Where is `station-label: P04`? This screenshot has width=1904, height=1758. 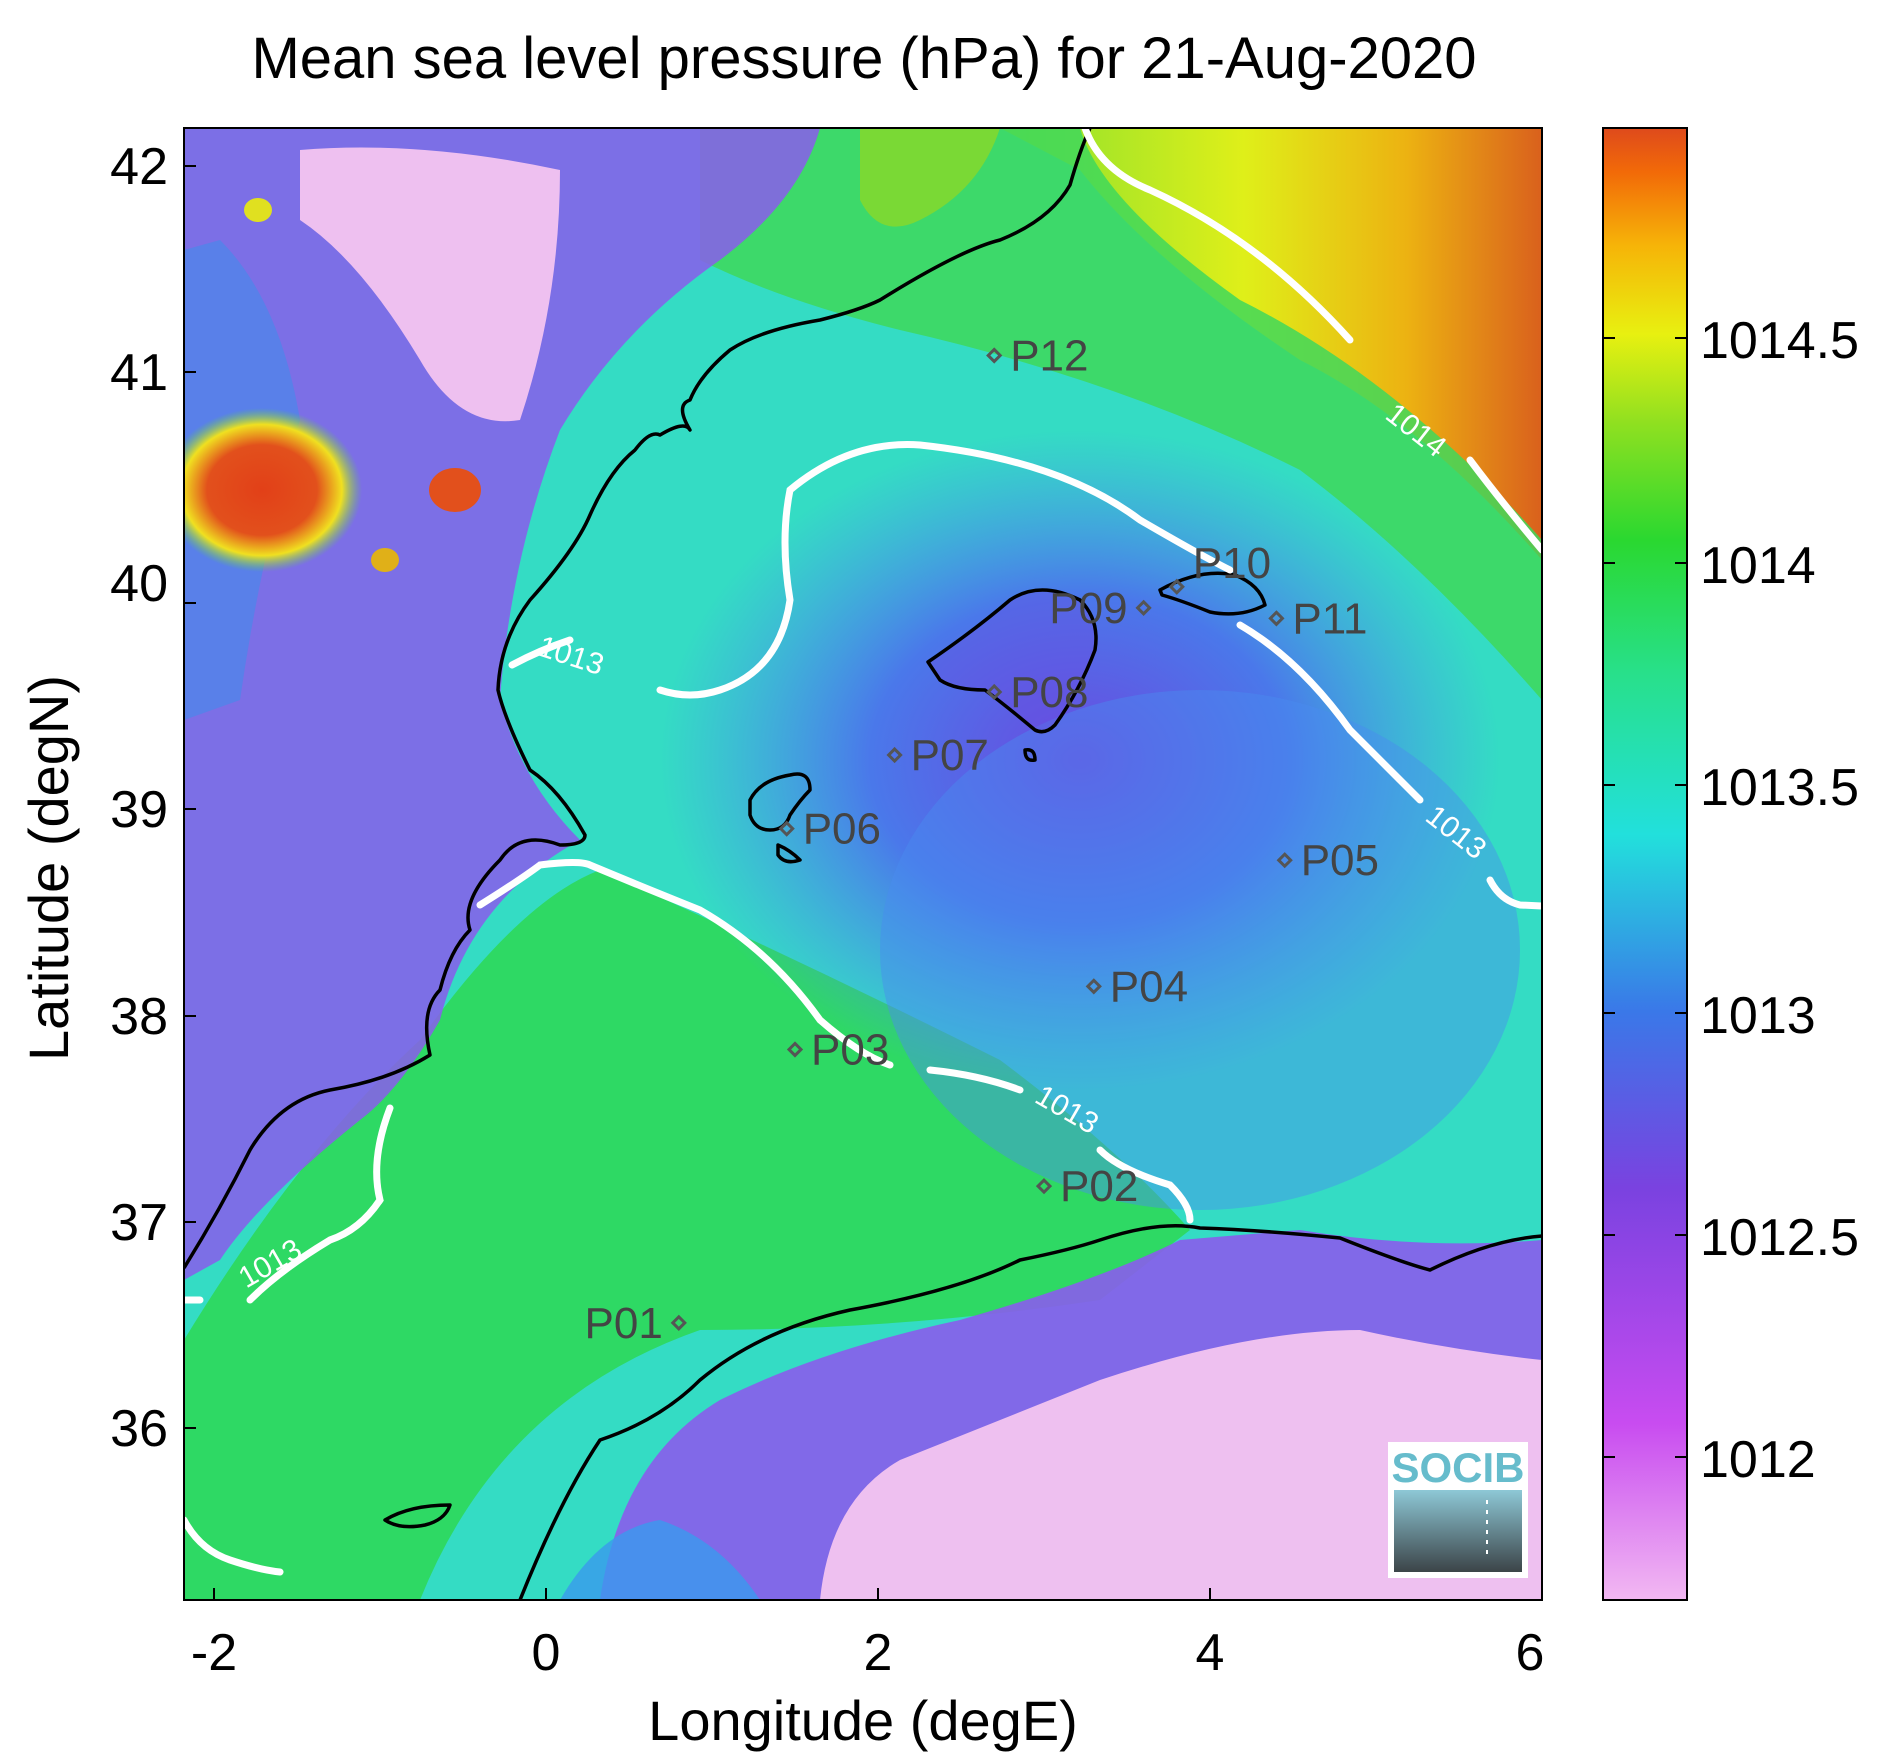
station-label: P04 is located at coordinates (1149, 986).